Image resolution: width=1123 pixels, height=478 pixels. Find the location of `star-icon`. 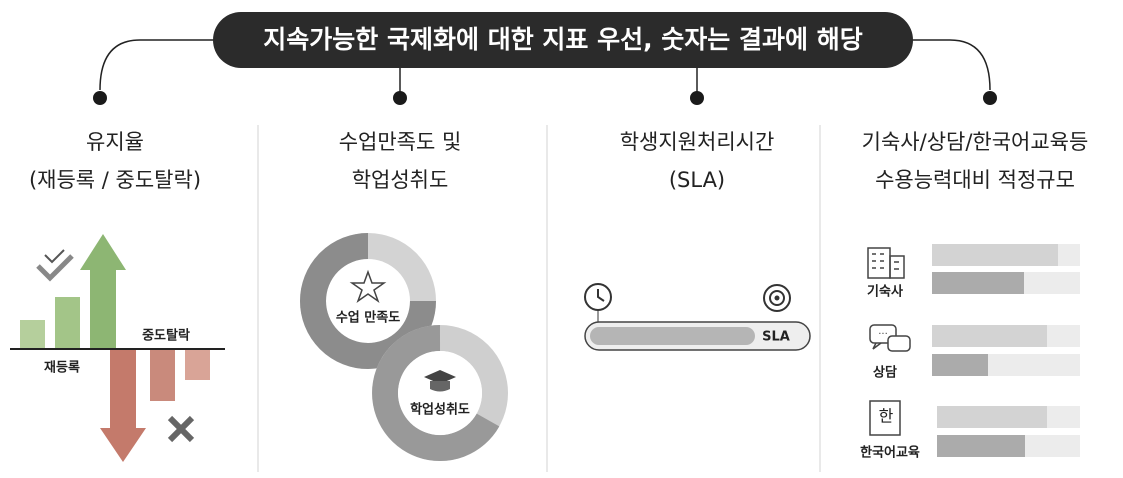

star-icon is located at coordinates (368, 286).